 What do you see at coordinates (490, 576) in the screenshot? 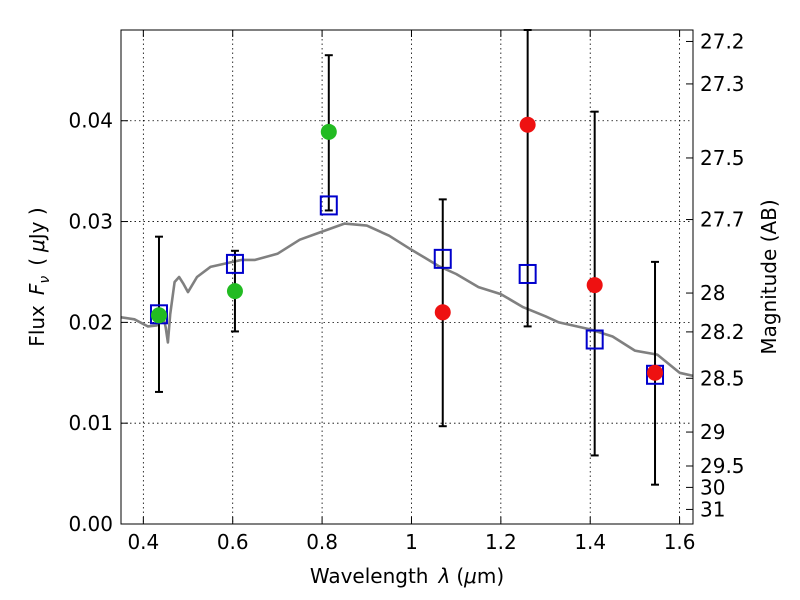
I see `x-axis-label-unit-rest: m)` at bounding box center [490, 576].